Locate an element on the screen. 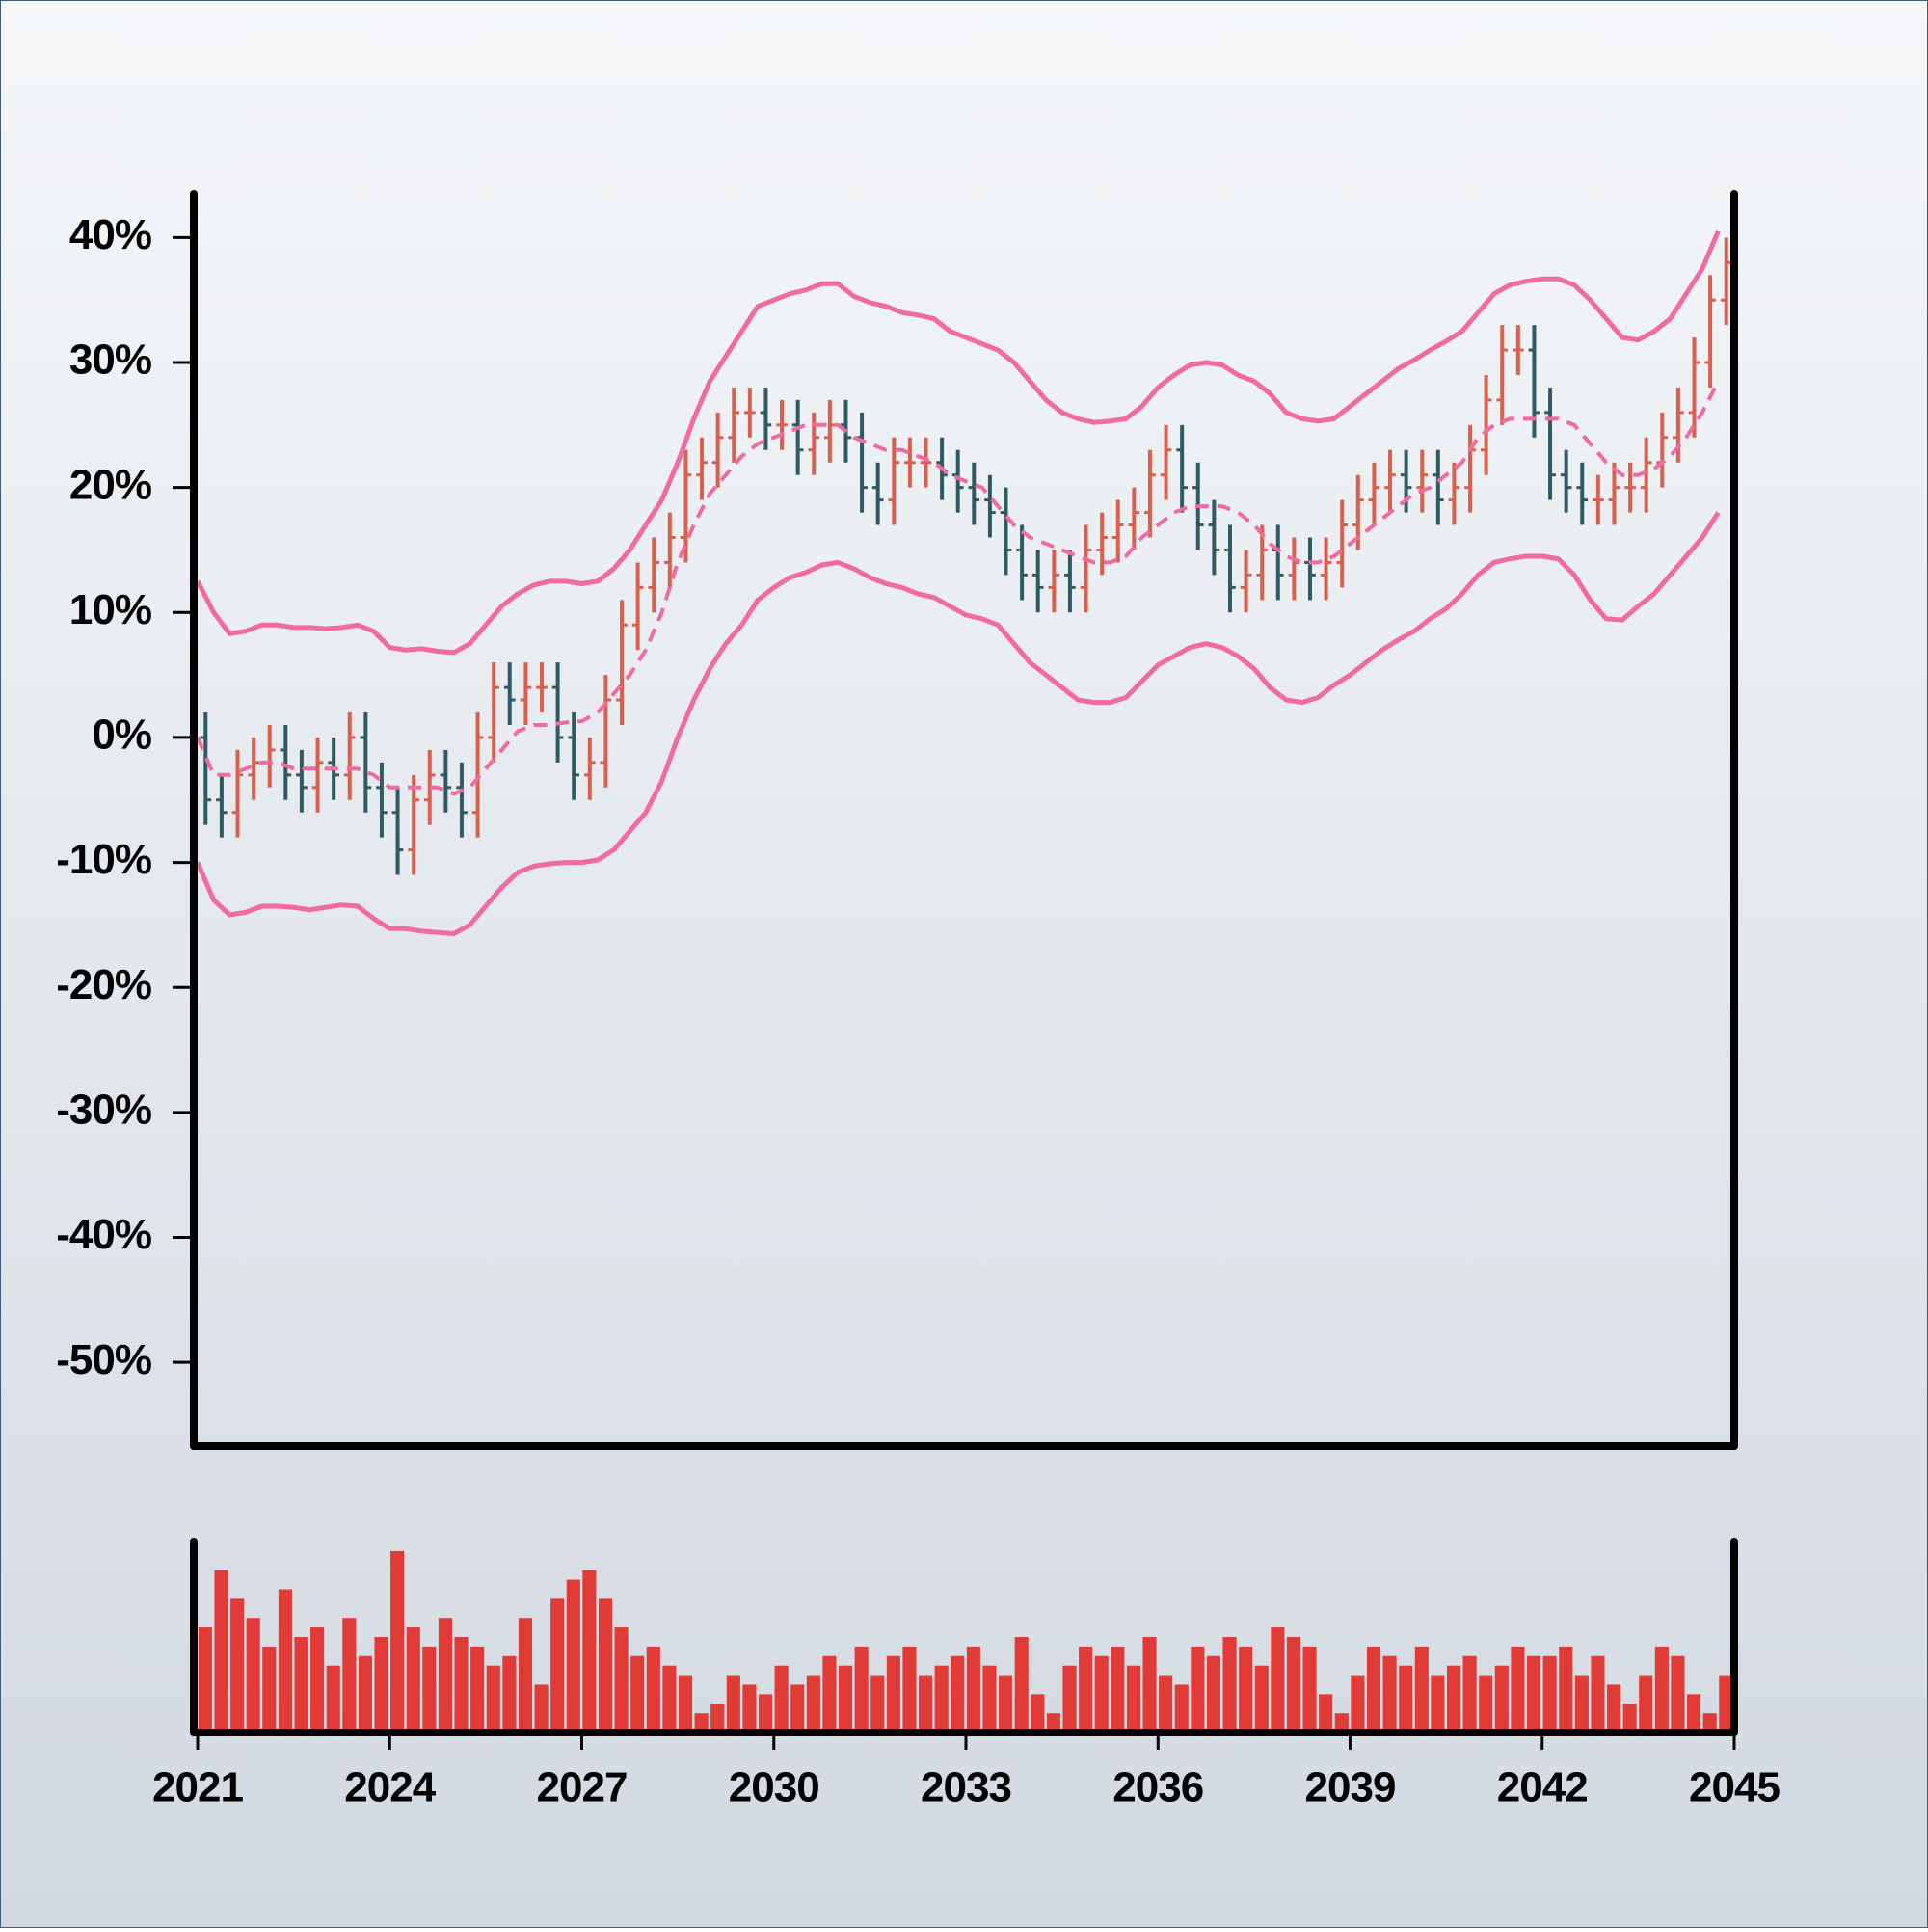 The image size is (1928, 1932). x-tick-label: 2030 is located at coordinates (774, 1788).